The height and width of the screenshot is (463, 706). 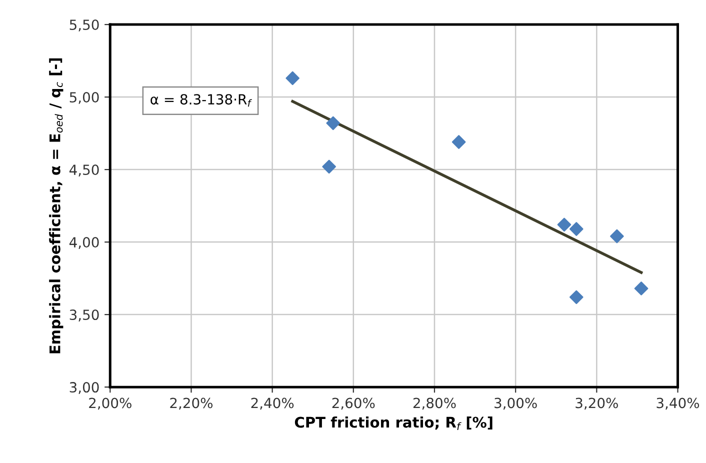 What do you see at coordinates (84, 388) in the screenshot?
I see `y-tick-label: 3,00` at bounding box center [84, 388].